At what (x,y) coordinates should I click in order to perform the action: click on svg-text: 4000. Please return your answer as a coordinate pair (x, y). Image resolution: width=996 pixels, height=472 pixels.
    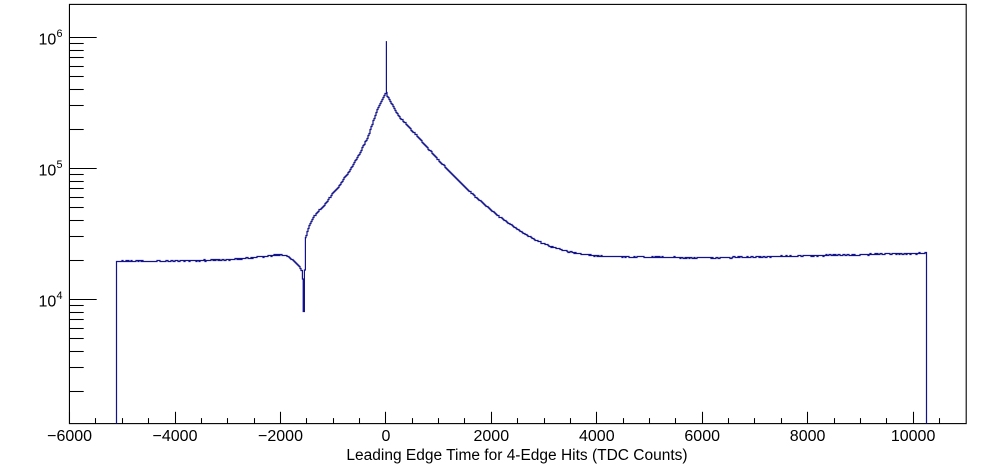
    Looking at the image, I should click on (597, 436).